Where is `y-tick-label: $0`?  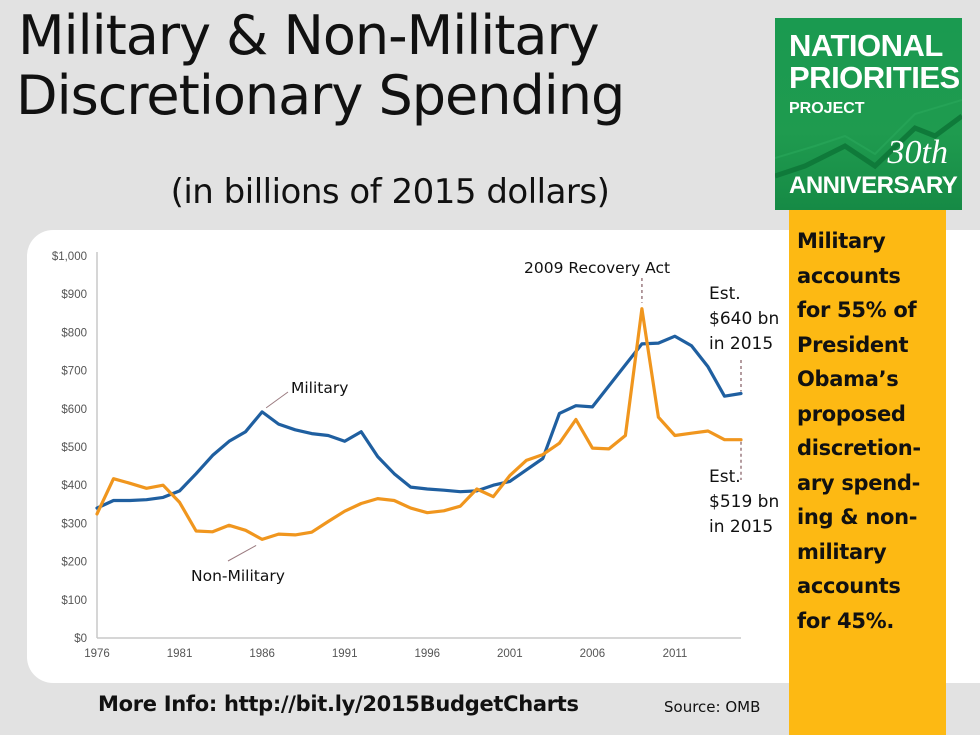
y-tick-label: $0 is located at coordinates (80, 639).